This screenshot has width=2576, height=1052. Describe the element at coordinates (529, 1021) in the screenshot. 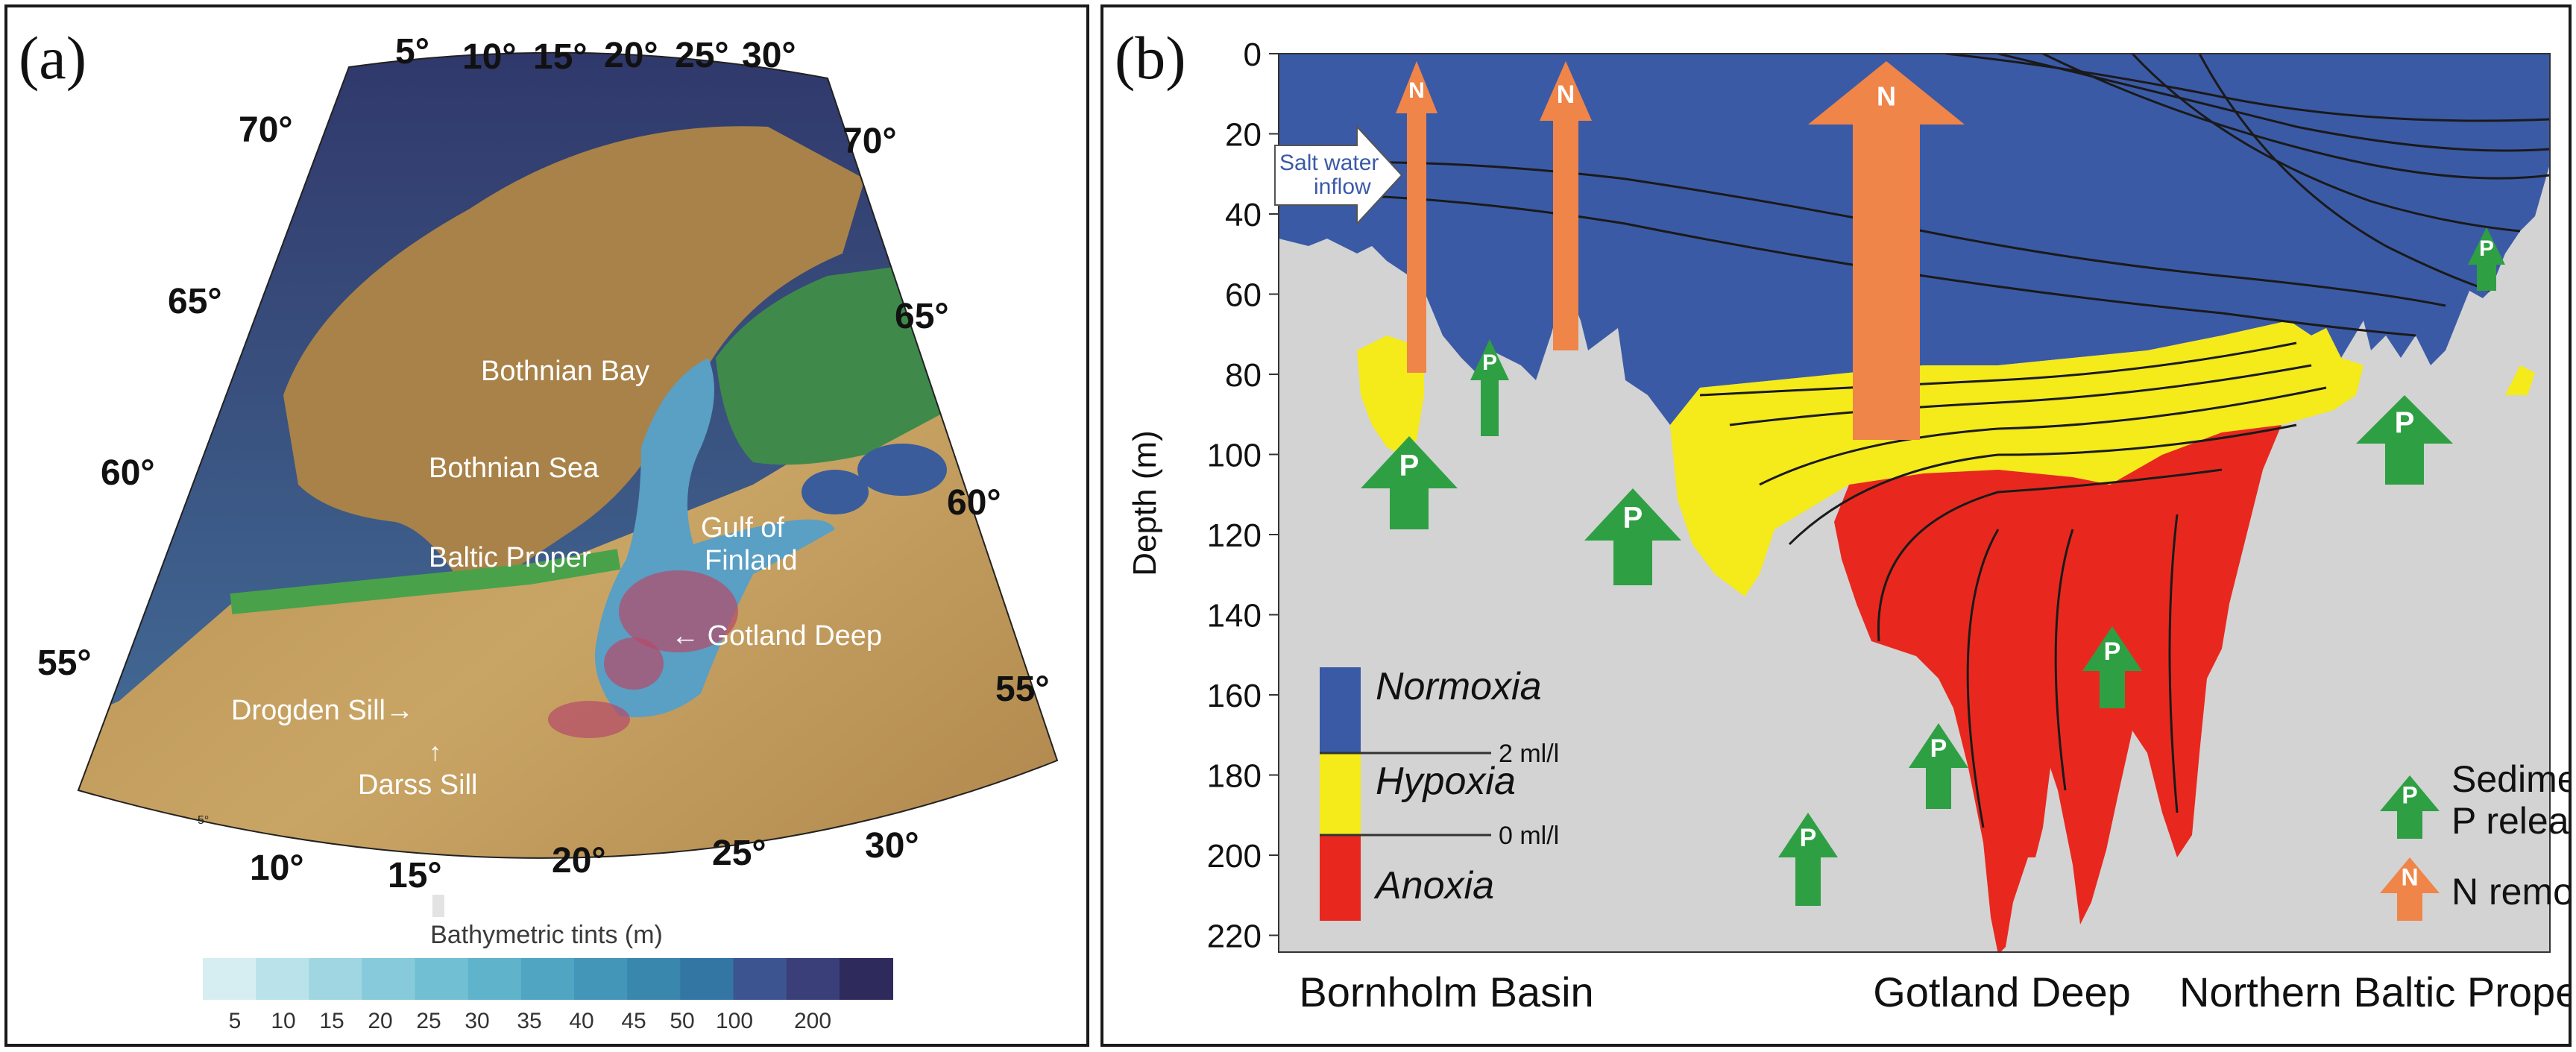

I see `legend-tick-label: 35` at that location.